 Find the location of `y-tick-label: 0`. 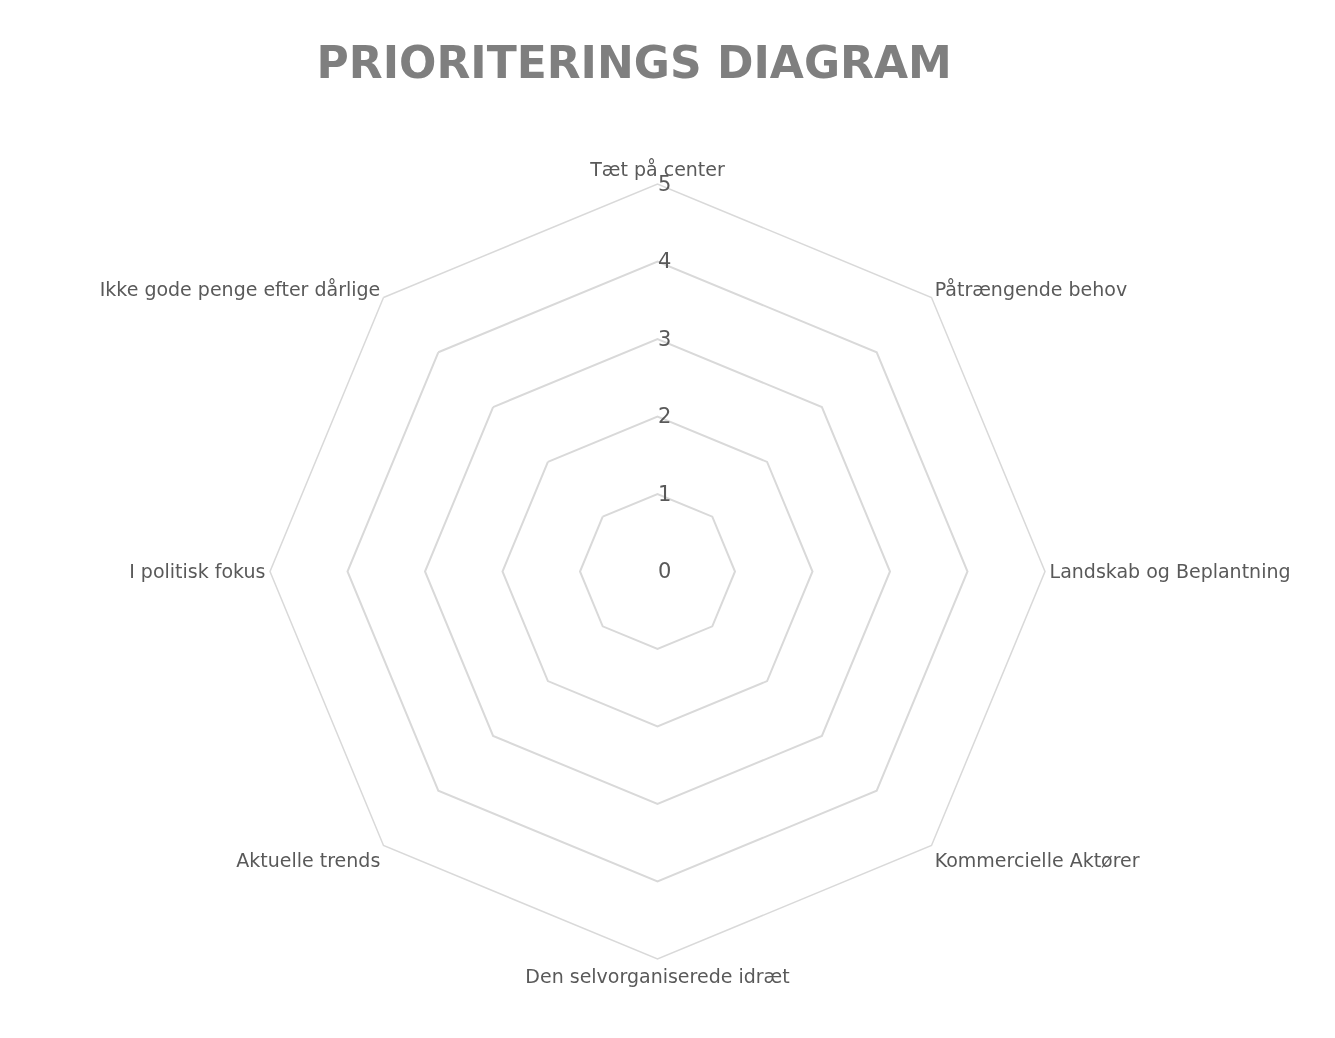

y-tick-label: 0 is located at coordinates (665, 571).